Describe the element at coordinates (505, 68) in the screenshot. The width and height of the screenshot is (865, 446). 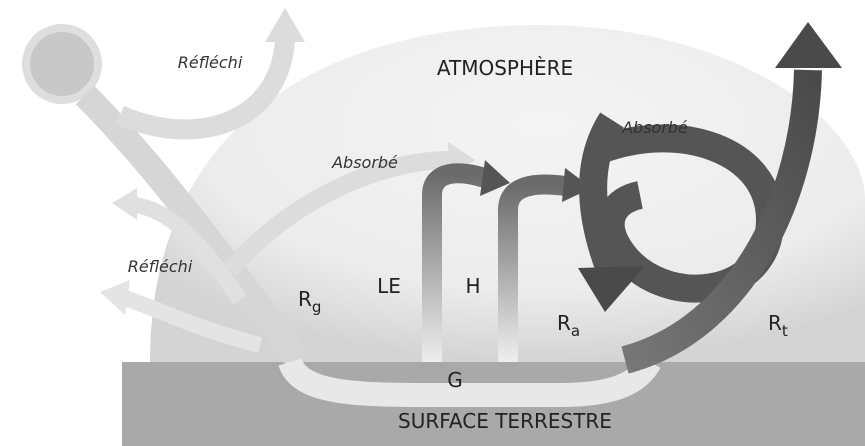
I see `label: ATMOSPHÈRE` at that location.